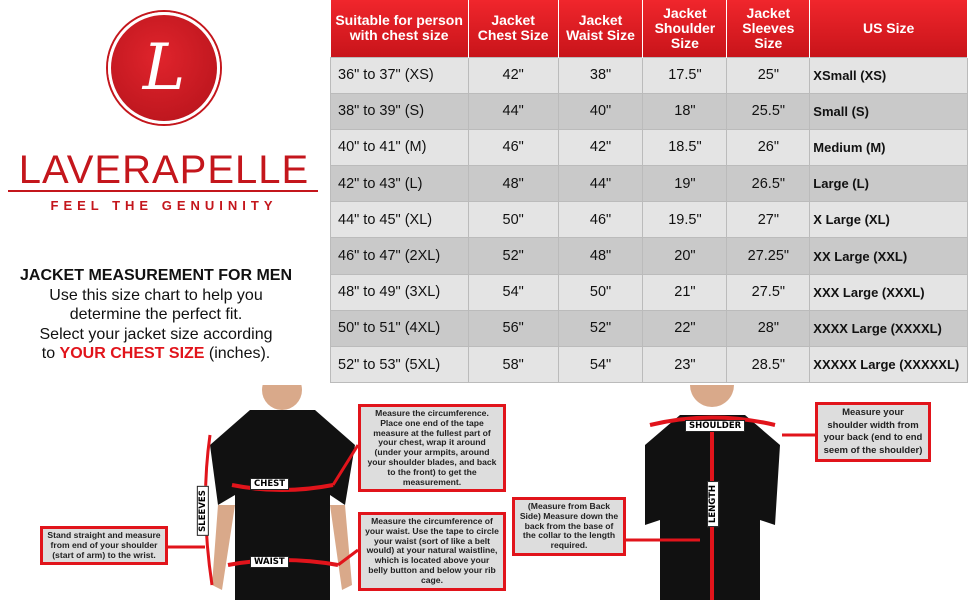 This screenshot has width=970, height=600. What do you see at coordinates (685, 292) in the screenshot?
I see `table-cell: 21"` at bounding box center [685, 292].